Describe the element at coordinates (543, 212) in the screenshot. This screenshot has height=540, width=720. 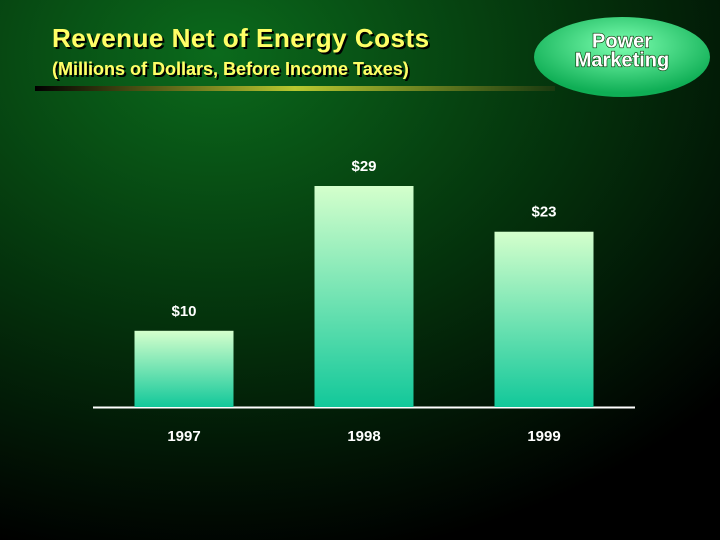
I see `value-label: $23` at that location.